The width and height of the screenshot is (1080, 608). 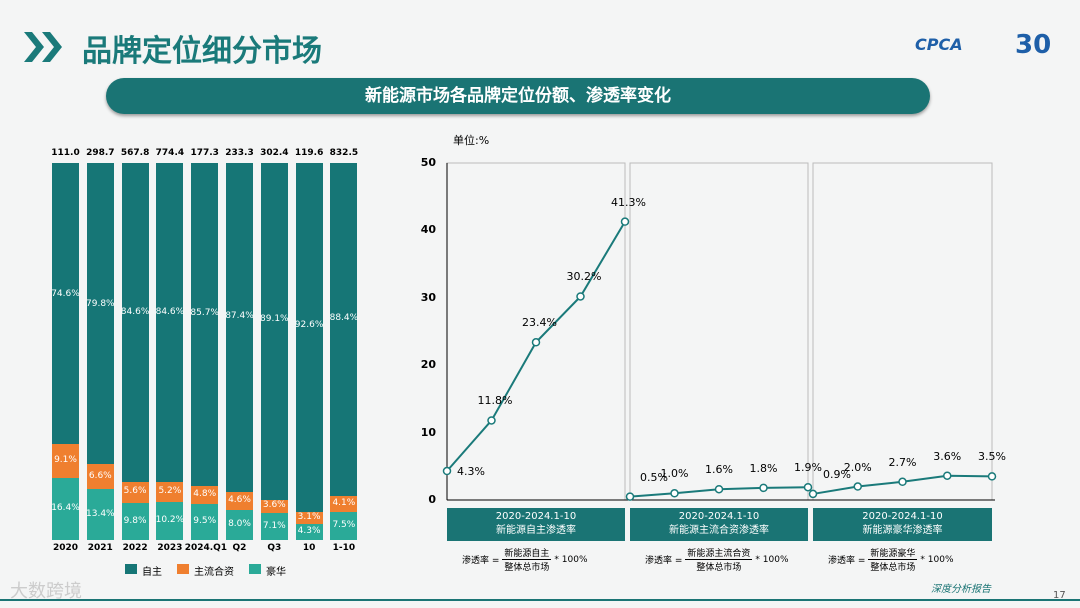 What do you see at coordinates (674, 474) in the screenshot?
I see `point-label: 1.0%` at bounding box center [674, 474].